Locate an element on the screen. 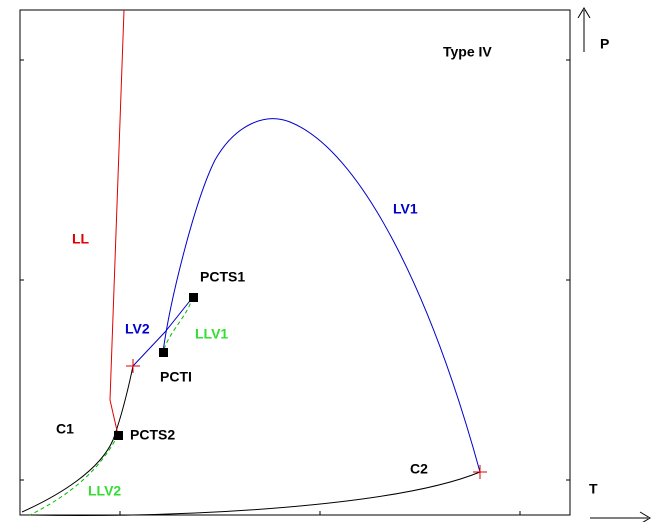 This screenshot has height=522, width=651. label-c1: C1 is located at coordinates (65, 429).